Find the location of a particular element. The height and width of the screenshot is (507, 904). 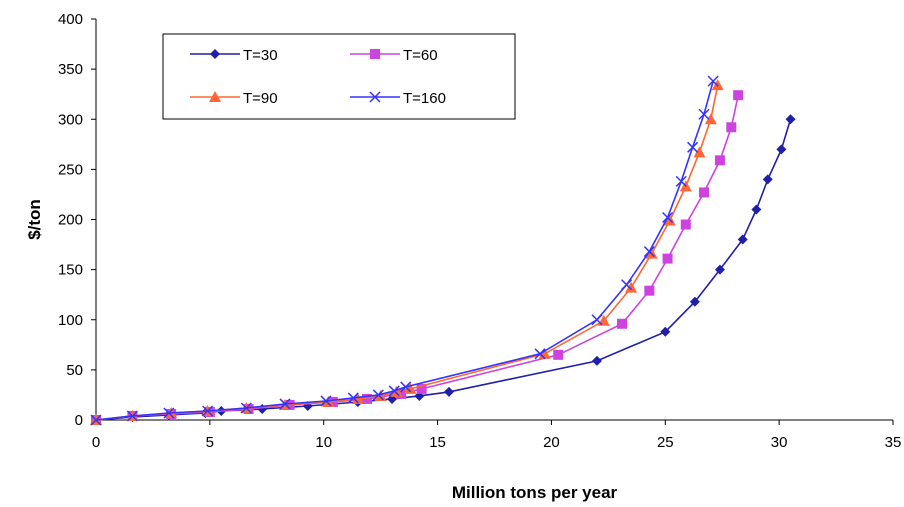

y-tick-label: 50 is located at coordinates (74, 370).